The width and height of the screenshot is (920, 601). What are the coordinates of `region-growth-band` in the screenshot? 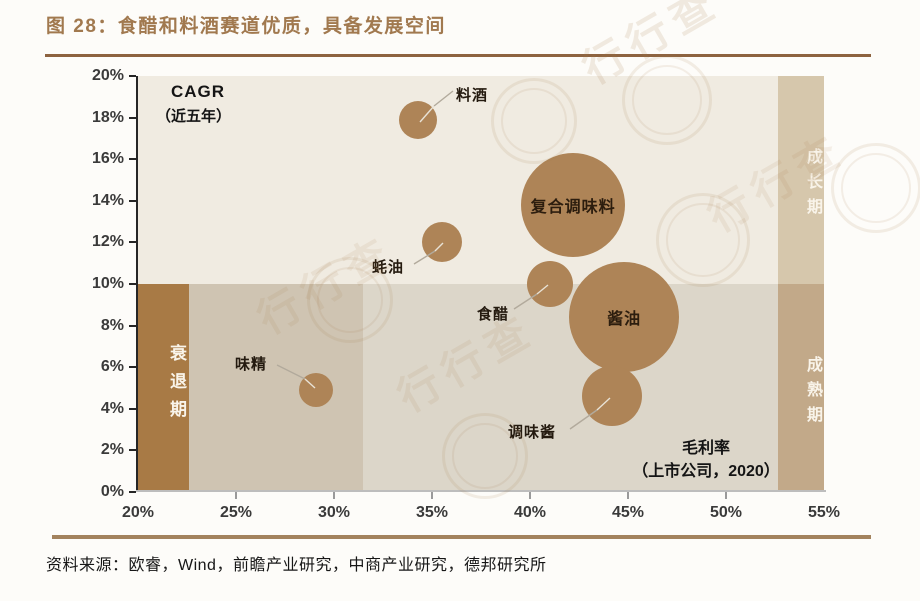 It's located at (800, 180).